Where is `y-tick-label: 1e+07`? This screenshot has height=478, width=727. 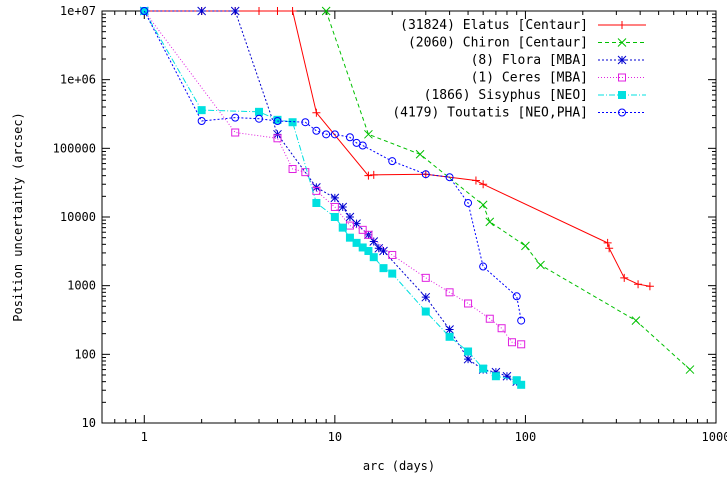 y-tick-label: 1e+07 is located at coordinates (78, 11).